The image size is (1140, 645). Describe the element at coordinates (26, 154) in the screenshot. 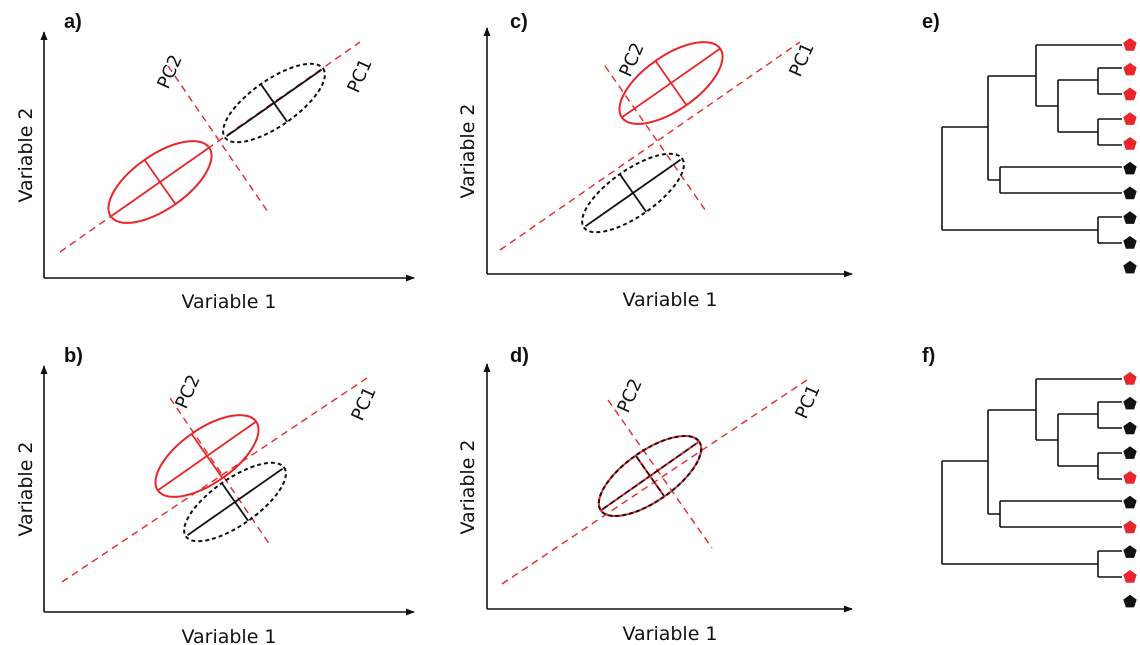

I see `y-axis-label-a: Variable 2` at that location.